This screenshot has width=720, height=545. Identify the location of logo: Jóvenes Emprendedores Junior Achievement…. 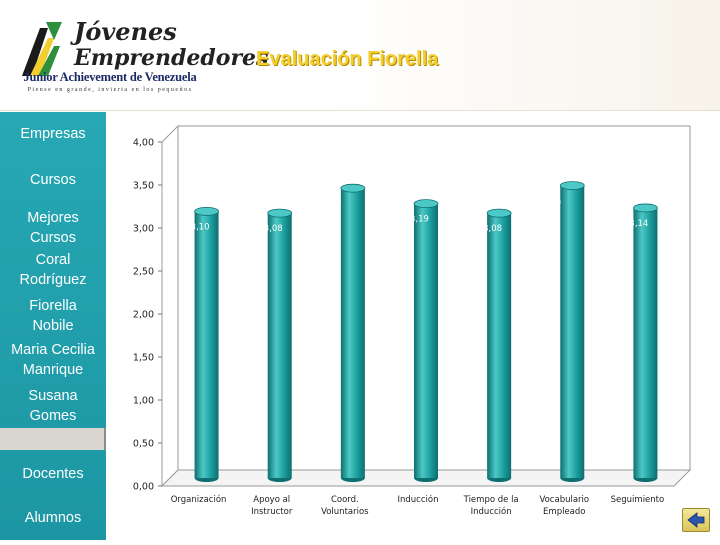
(139, 58).